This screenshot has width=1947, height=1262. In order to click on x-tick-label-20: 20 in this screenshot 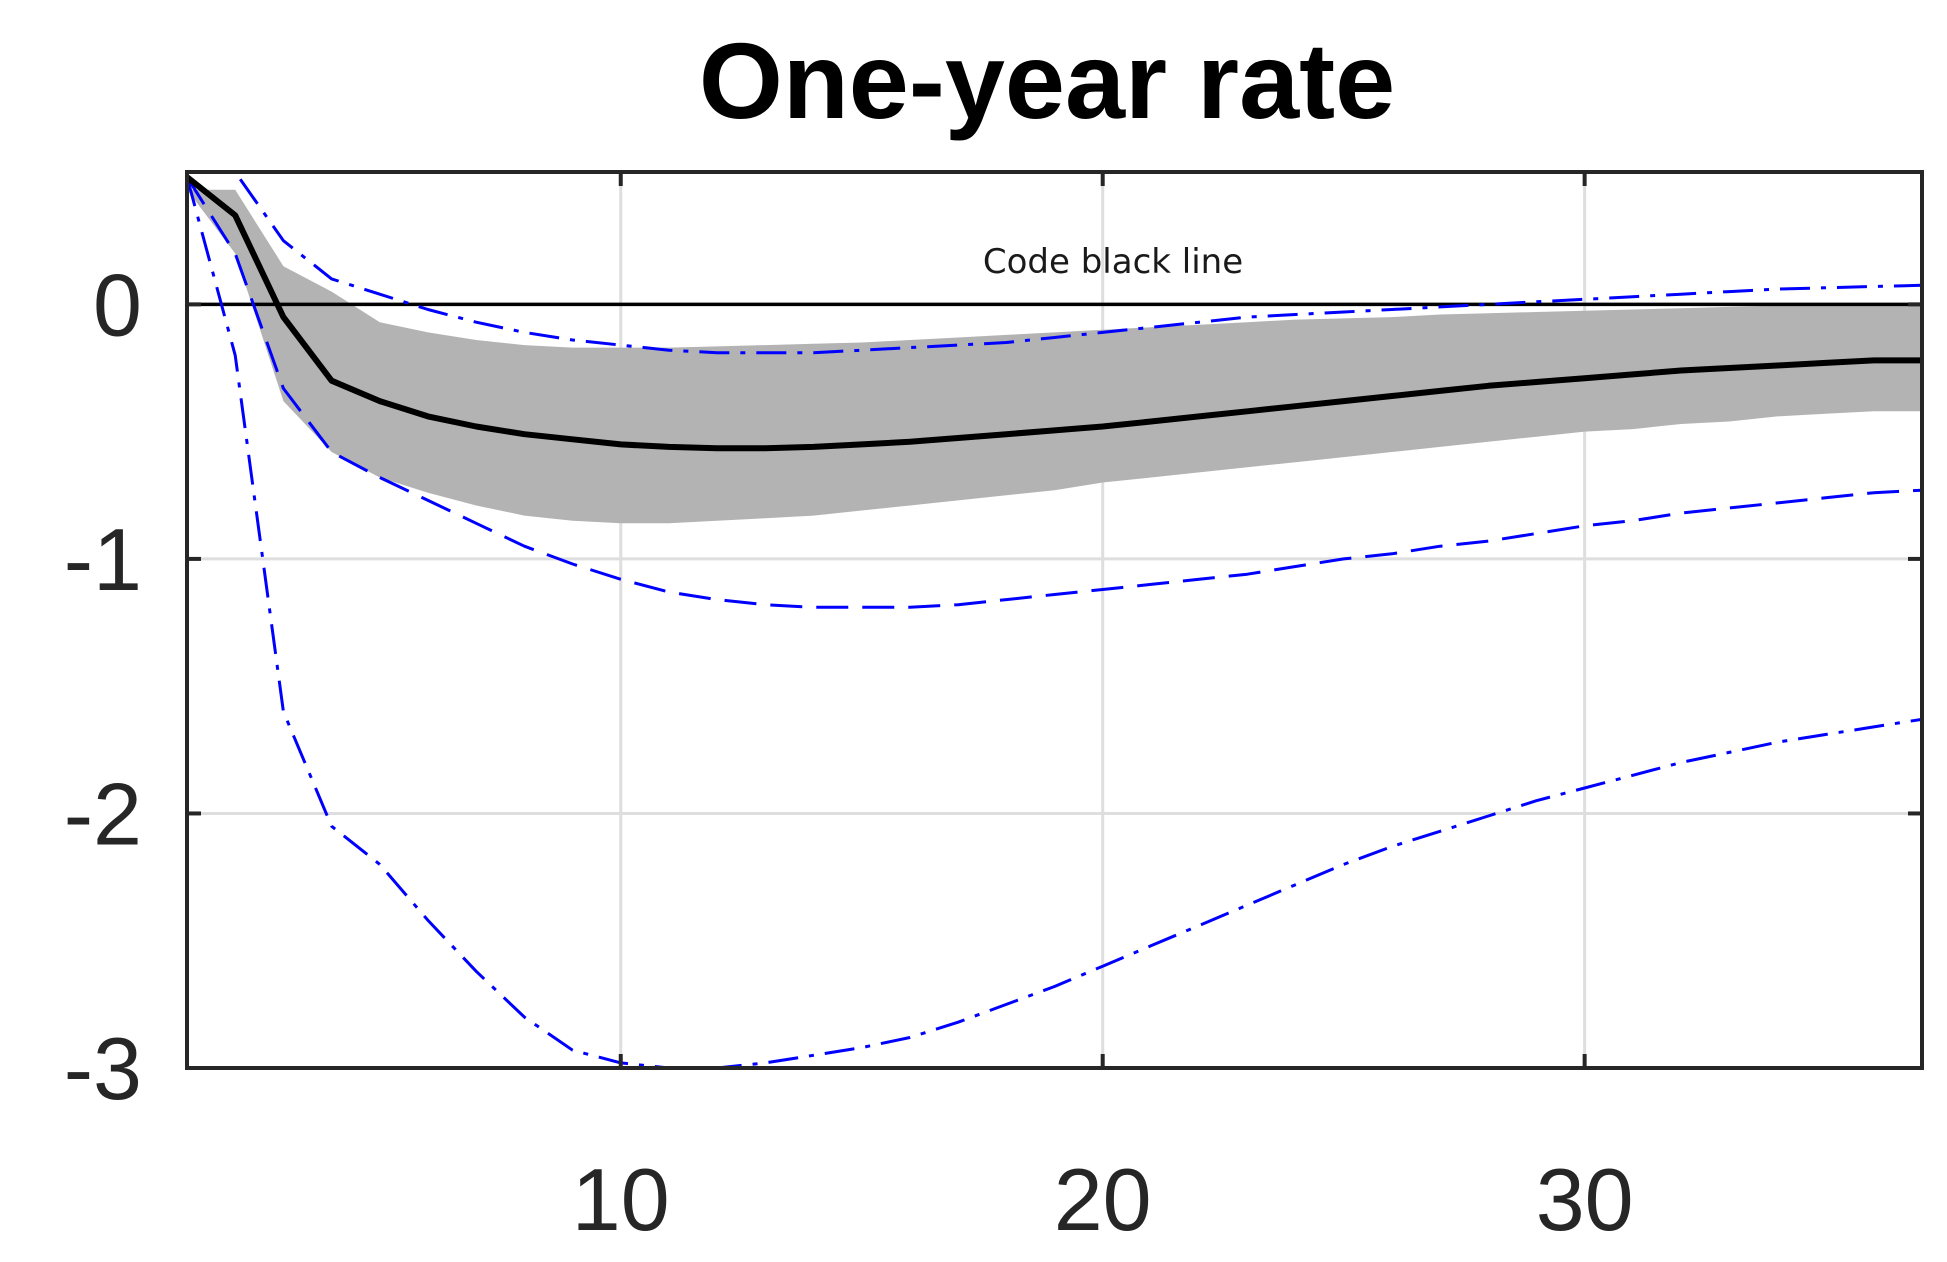, I will do `click(1103, 1199)`.